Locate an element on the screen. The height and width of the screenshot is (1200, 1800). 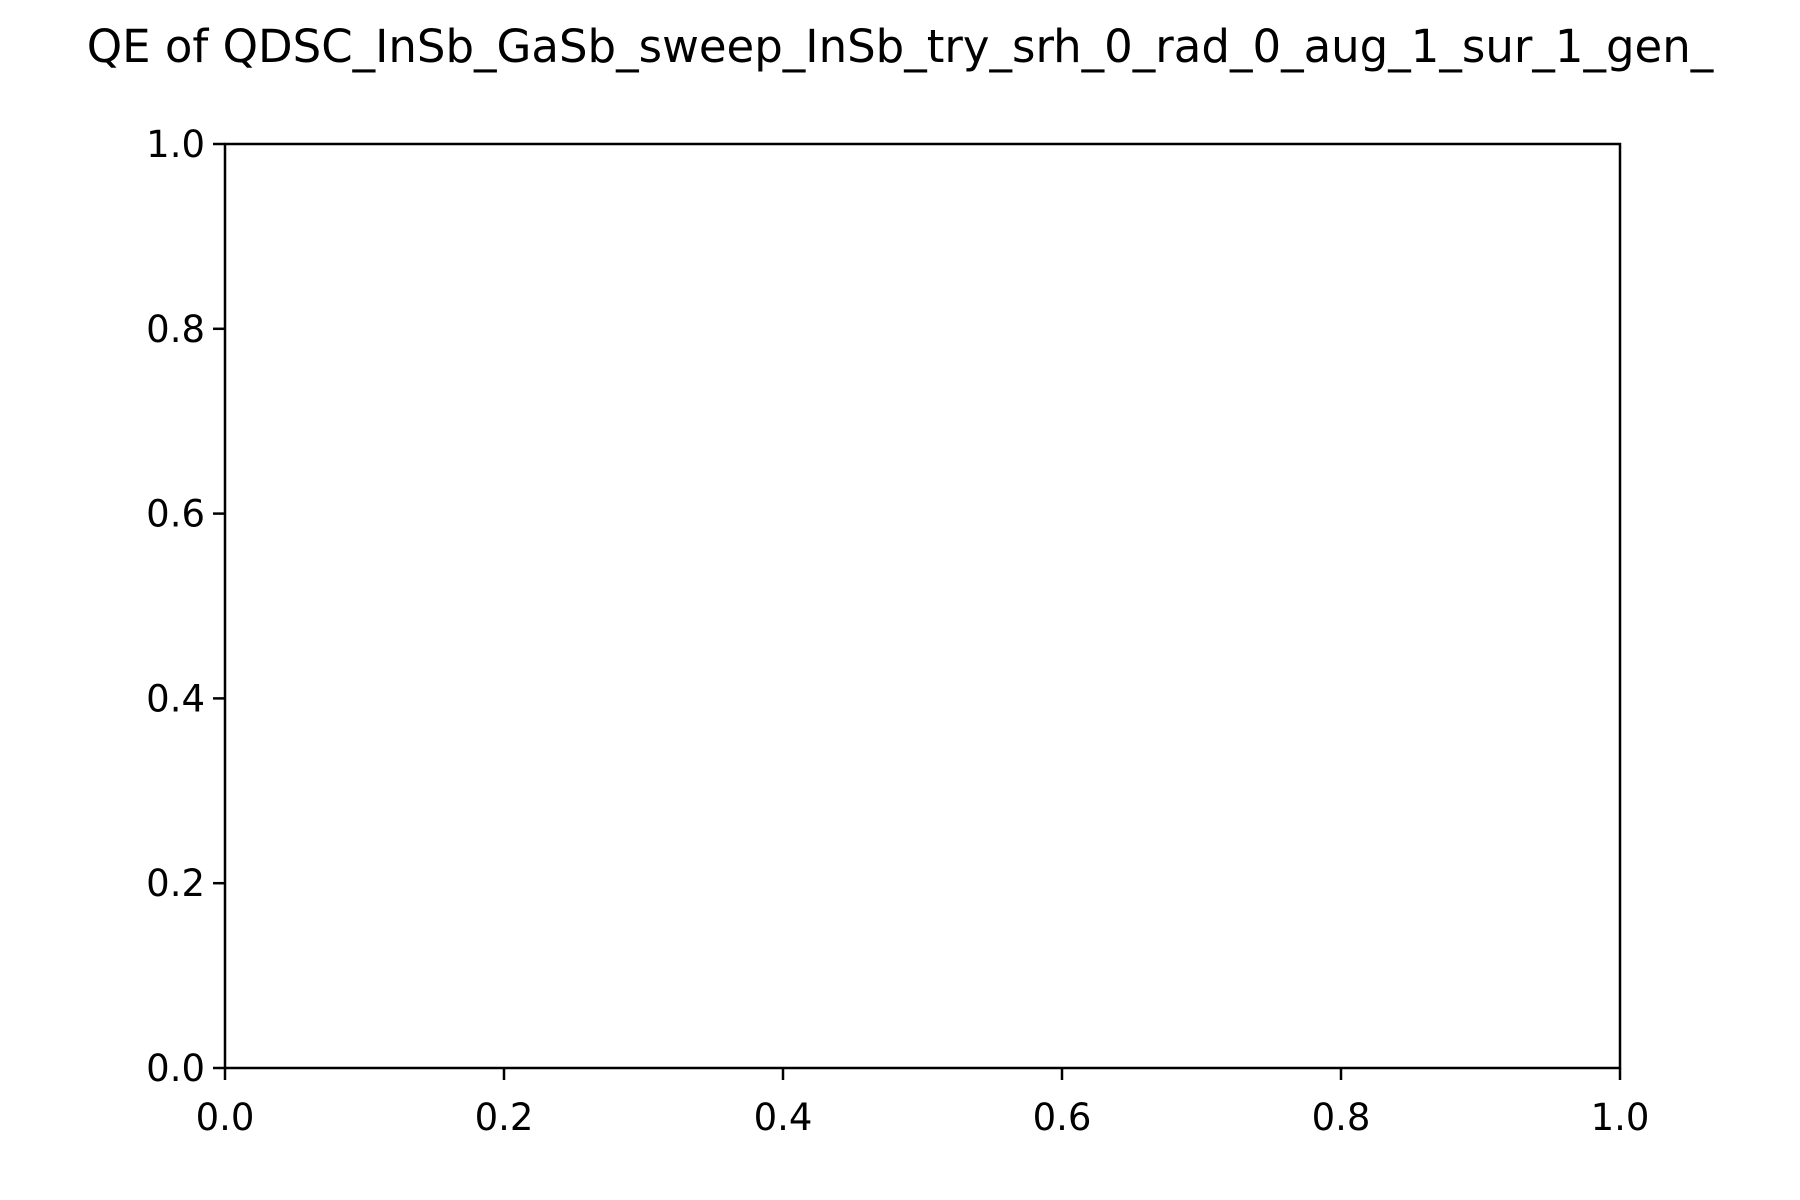
y-tick-label: 0.8 is located at coordinates (175, 329).